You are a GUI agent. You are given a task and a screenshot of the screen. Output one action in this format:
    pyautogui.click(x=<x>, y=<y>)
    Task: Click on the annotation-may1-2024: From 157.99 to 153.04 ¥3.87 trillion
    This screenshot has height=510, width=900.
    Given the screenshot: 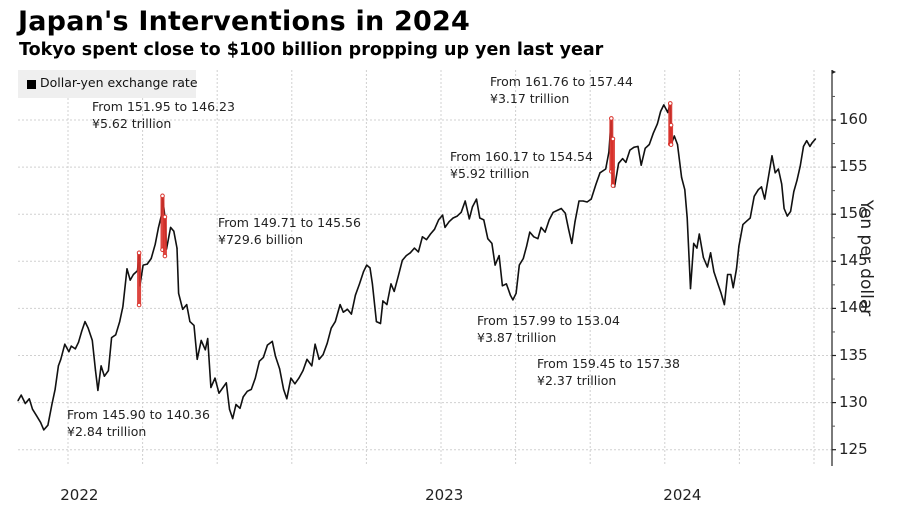 What is the action you would take?
    pyautogui.click(x=548, y=329)
    